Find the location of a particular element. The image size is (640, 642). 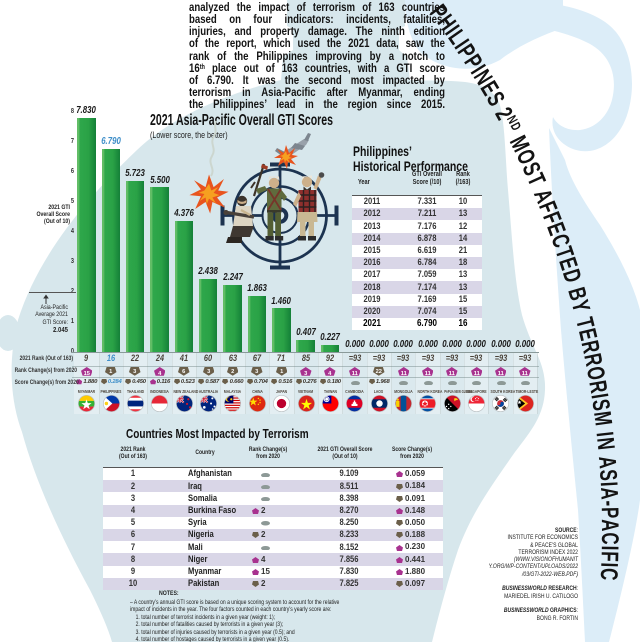

svg-text: 6 is located at coordinates (183, 372).